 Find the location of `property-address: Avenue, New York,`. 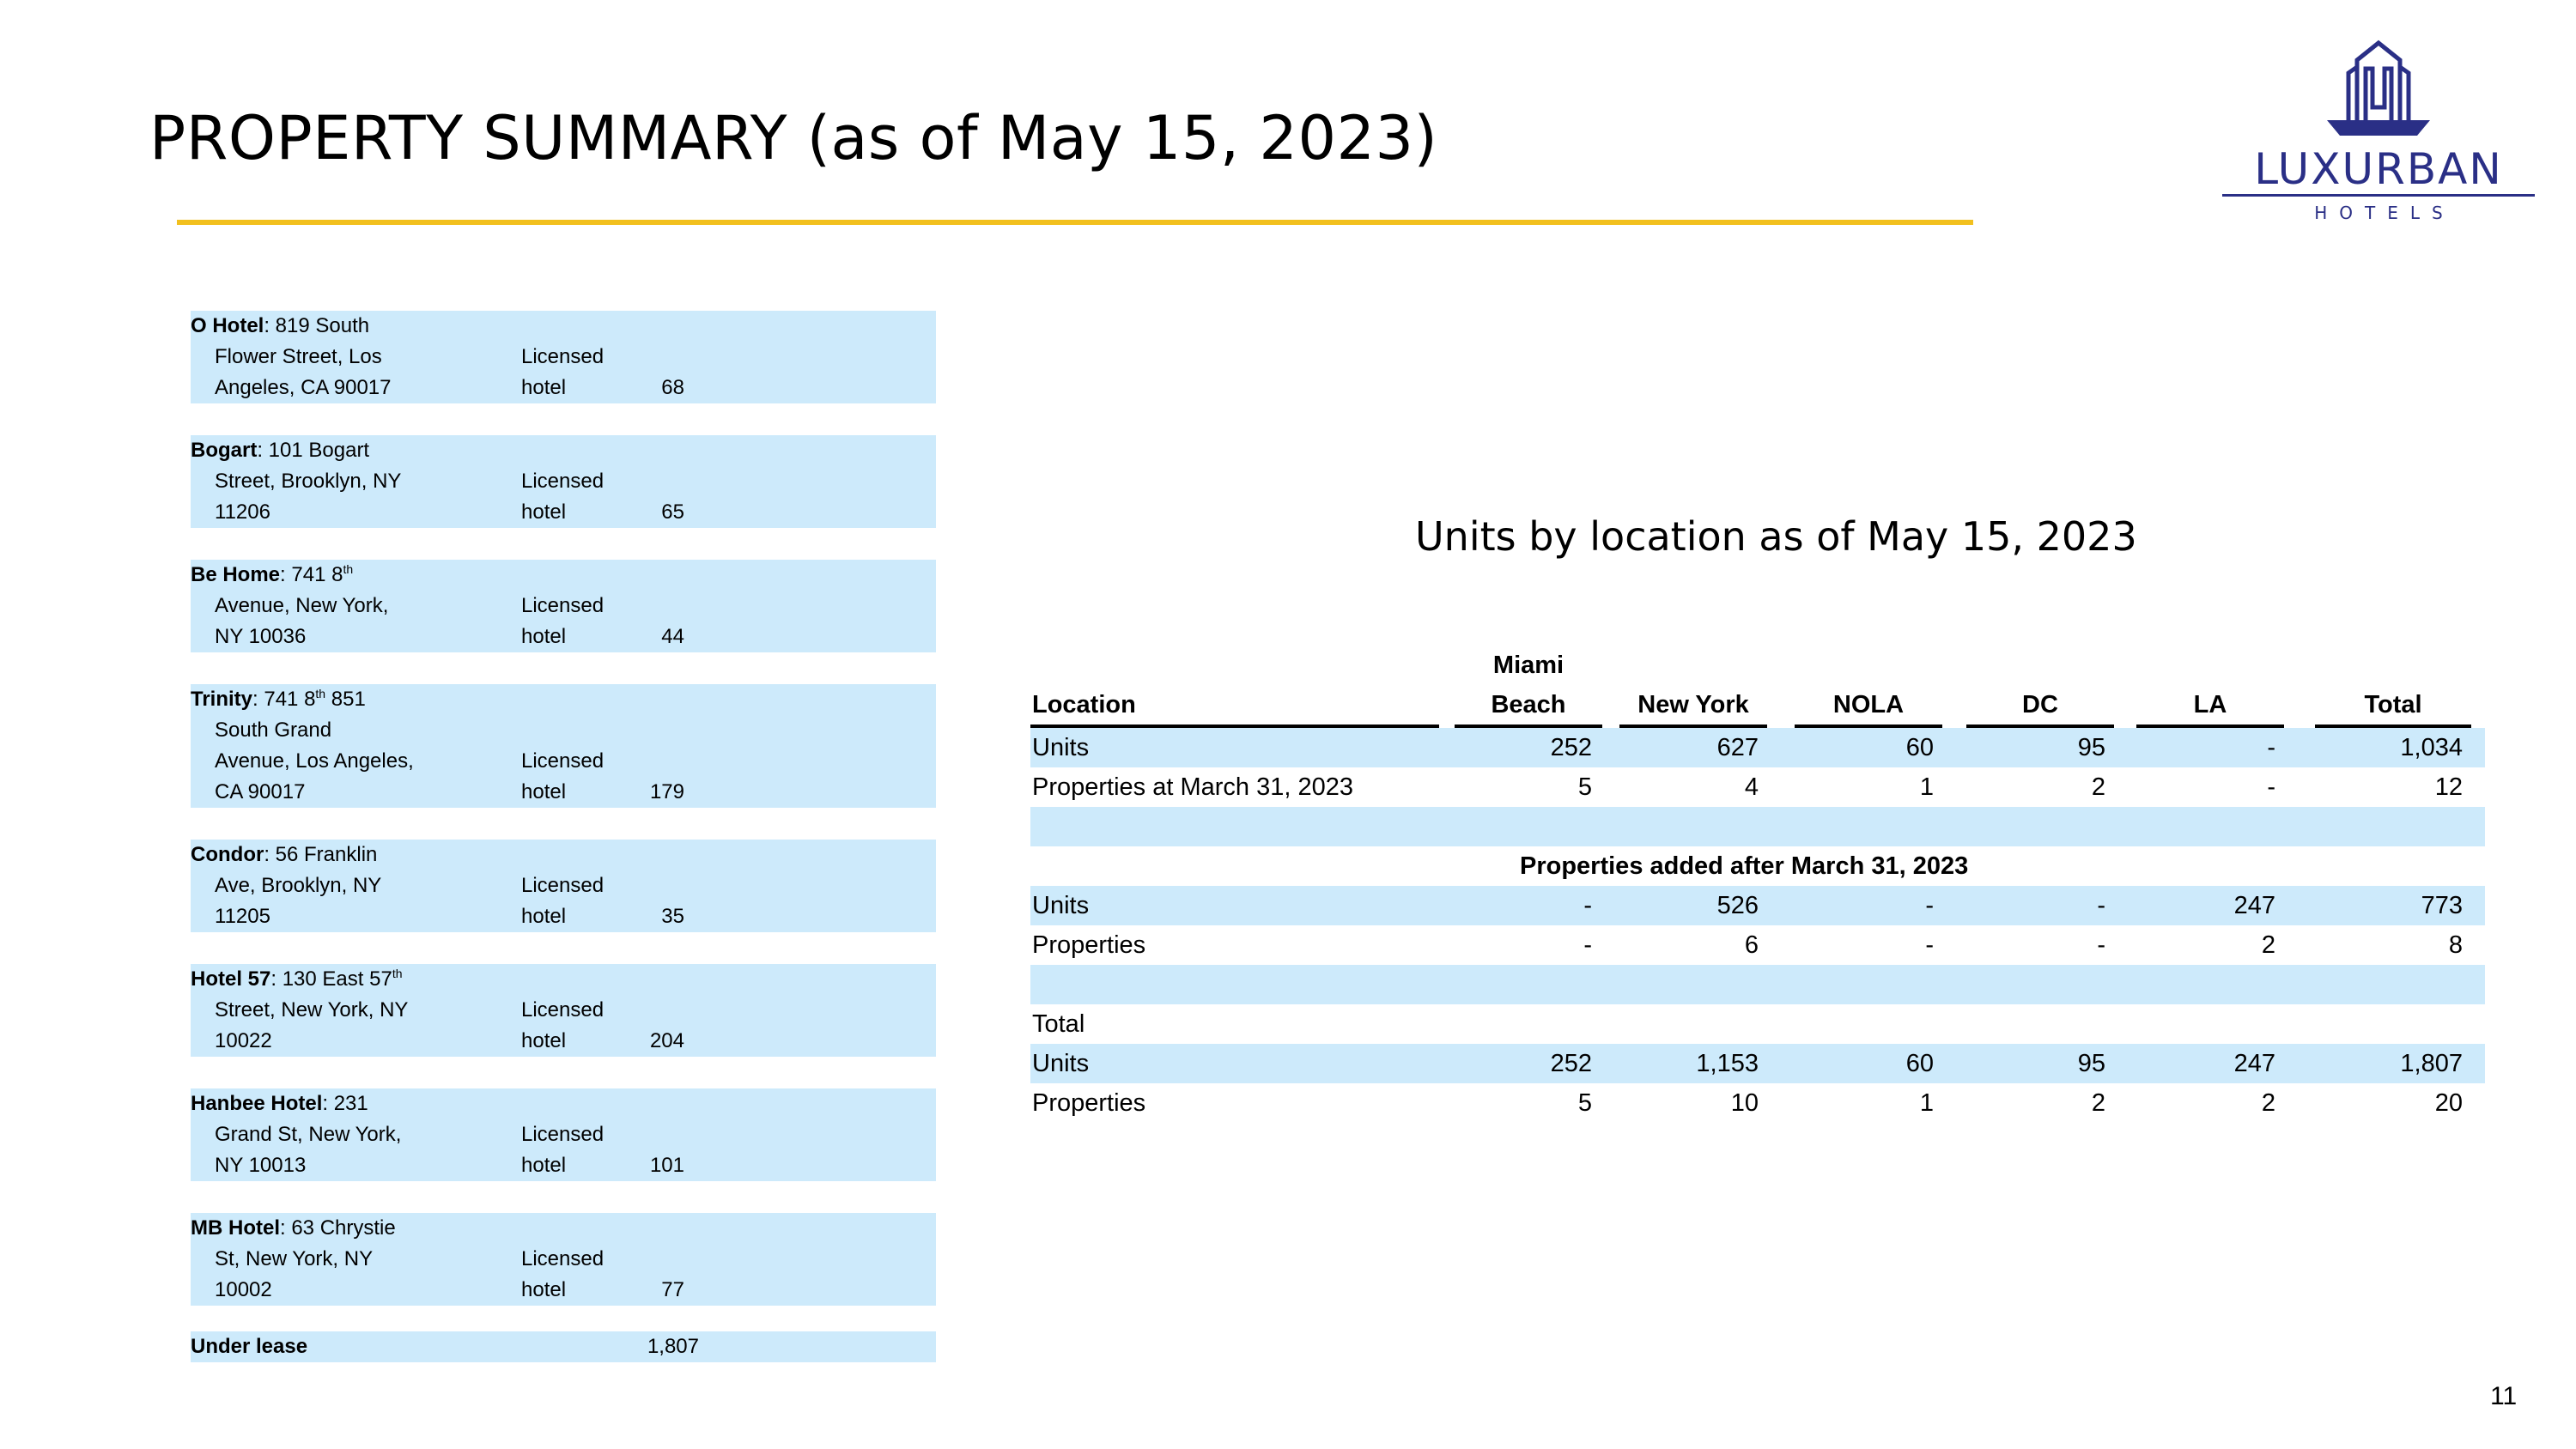

property-address: Avenue, New York, is located at coordinates (302, 605).